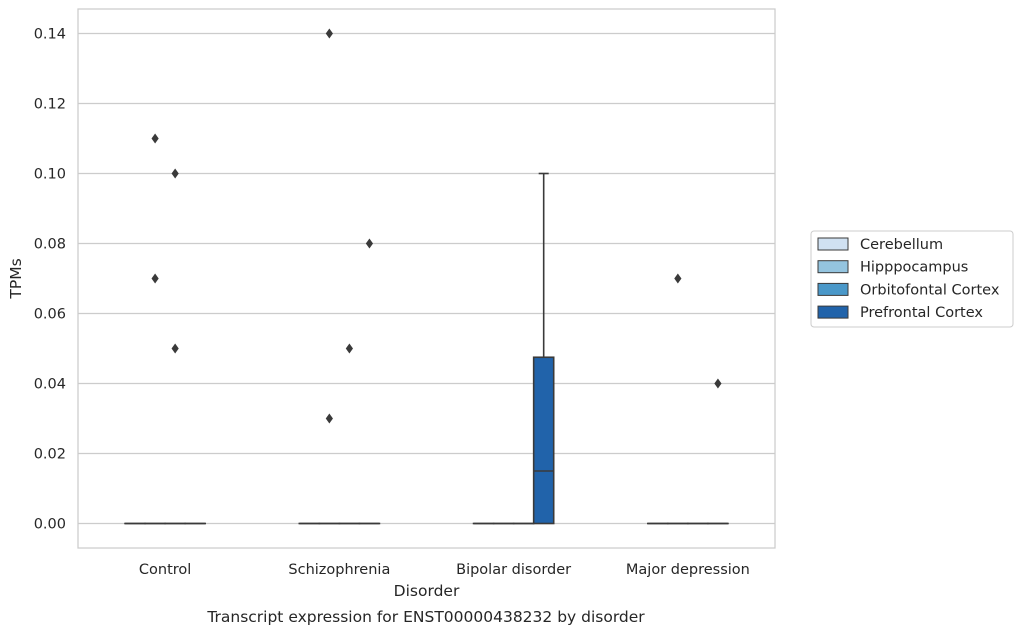 This screenshot has height=634, width=1023. What do you see at coordinates (165, 570) in the screenshot?
I see `x-tick-label: Control` at bounding box center [165, 570].